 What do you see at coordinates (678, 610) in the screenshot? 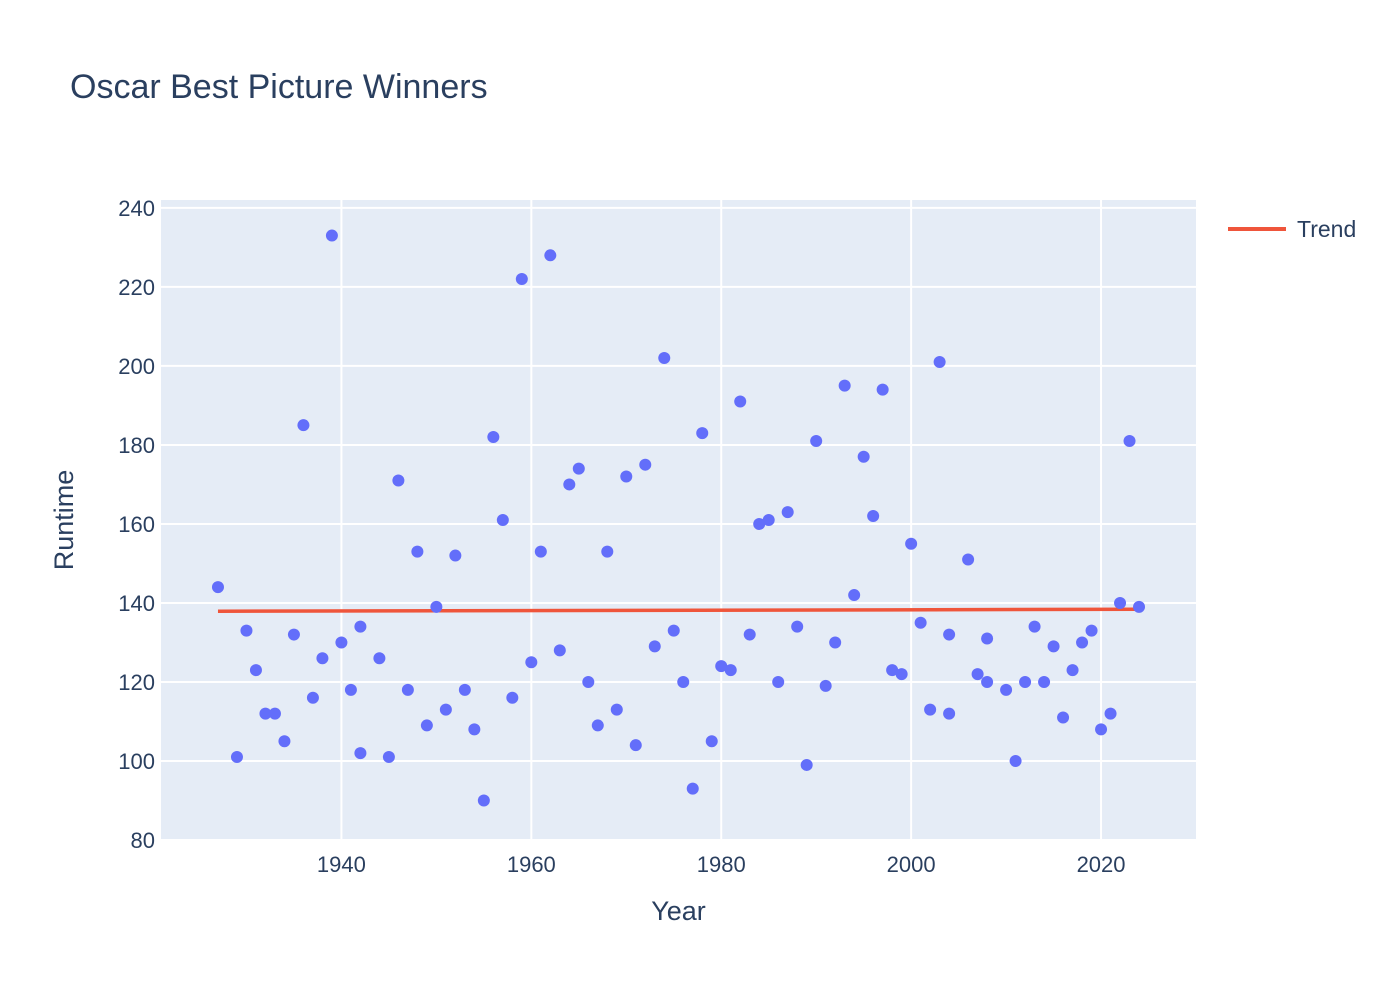
I see `trend-line` at bounding box center [678, 610].